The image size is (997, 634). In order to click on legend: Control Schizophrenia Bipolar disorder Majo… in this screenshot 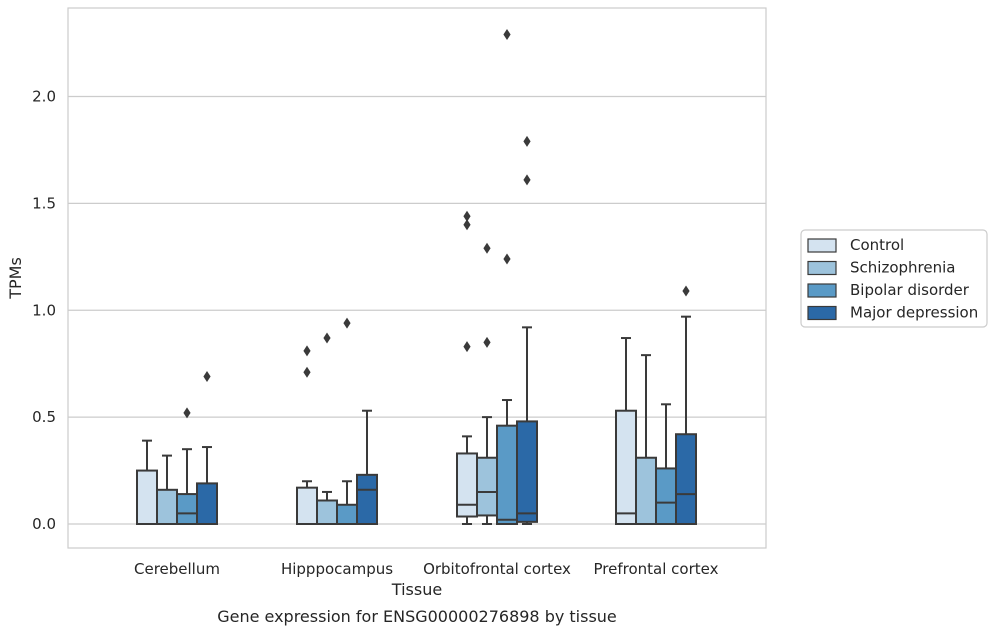, I will do `click(894, 278)`.